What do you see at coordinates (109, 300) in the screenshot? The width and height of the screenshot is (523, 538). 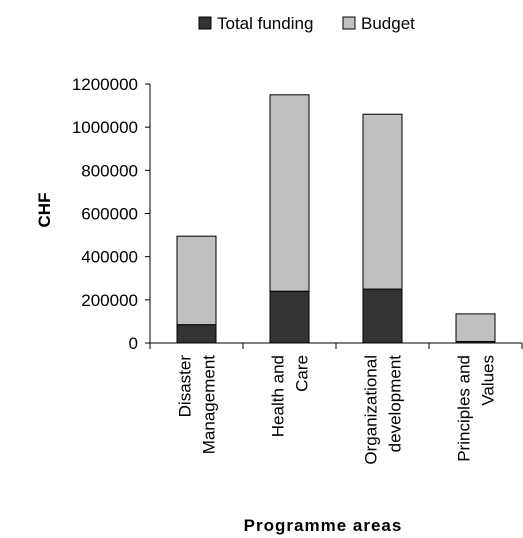 I see `y-tick-label: 200000` at bounding box center [109, 300].